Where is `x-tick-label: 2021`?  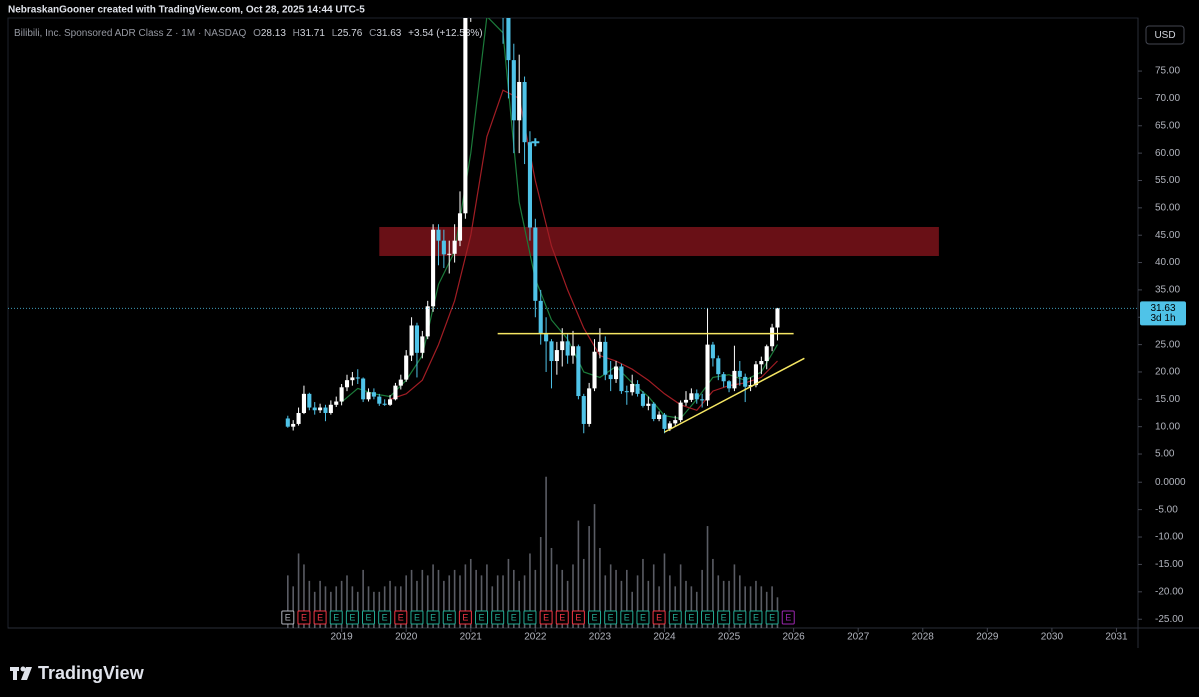
x-tick-label: 2021 is located at coordinates (471, 637).